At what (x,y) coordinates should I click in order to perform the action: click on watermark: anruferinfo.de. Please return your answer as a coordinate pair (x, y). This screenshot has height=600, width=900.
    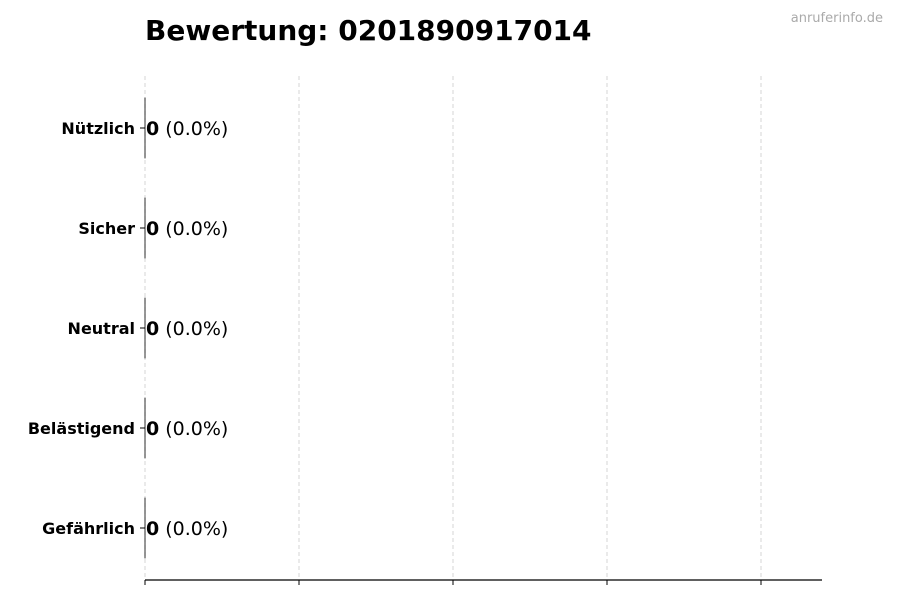
    Looking at the image, I should click on (837, 18).